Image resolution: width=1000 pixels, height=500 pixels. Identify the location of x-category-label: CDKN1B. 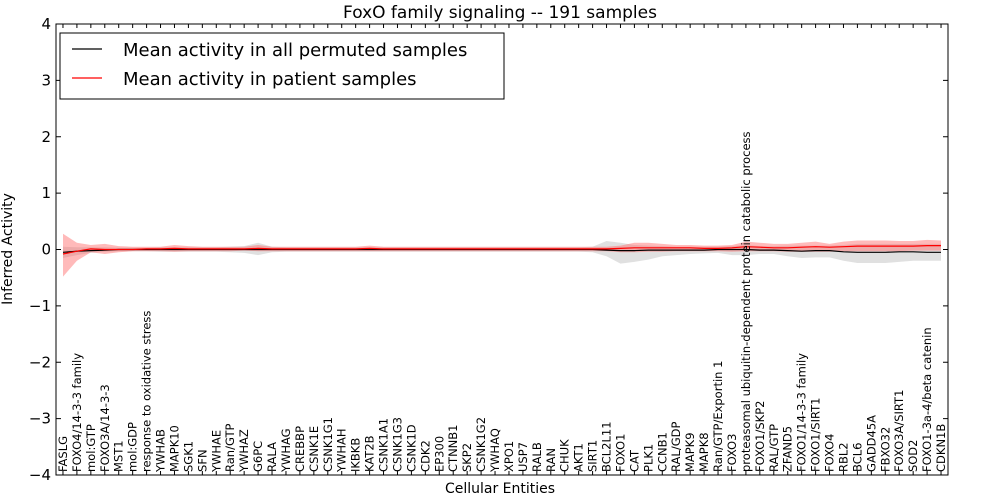
(941, 448).